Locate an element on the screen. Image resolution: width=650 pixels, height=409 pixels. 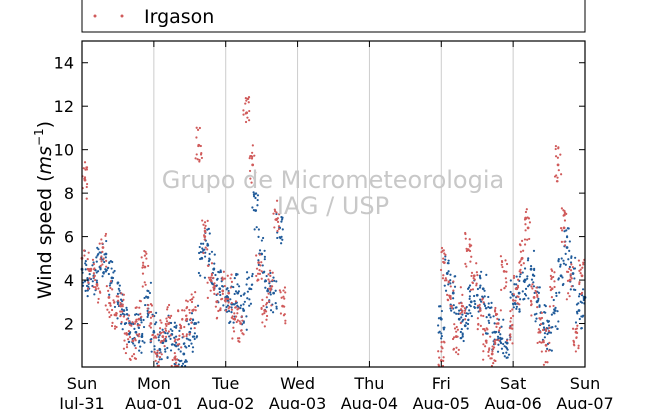
y-tick-label: 8 is located at coordinates (69, 193).